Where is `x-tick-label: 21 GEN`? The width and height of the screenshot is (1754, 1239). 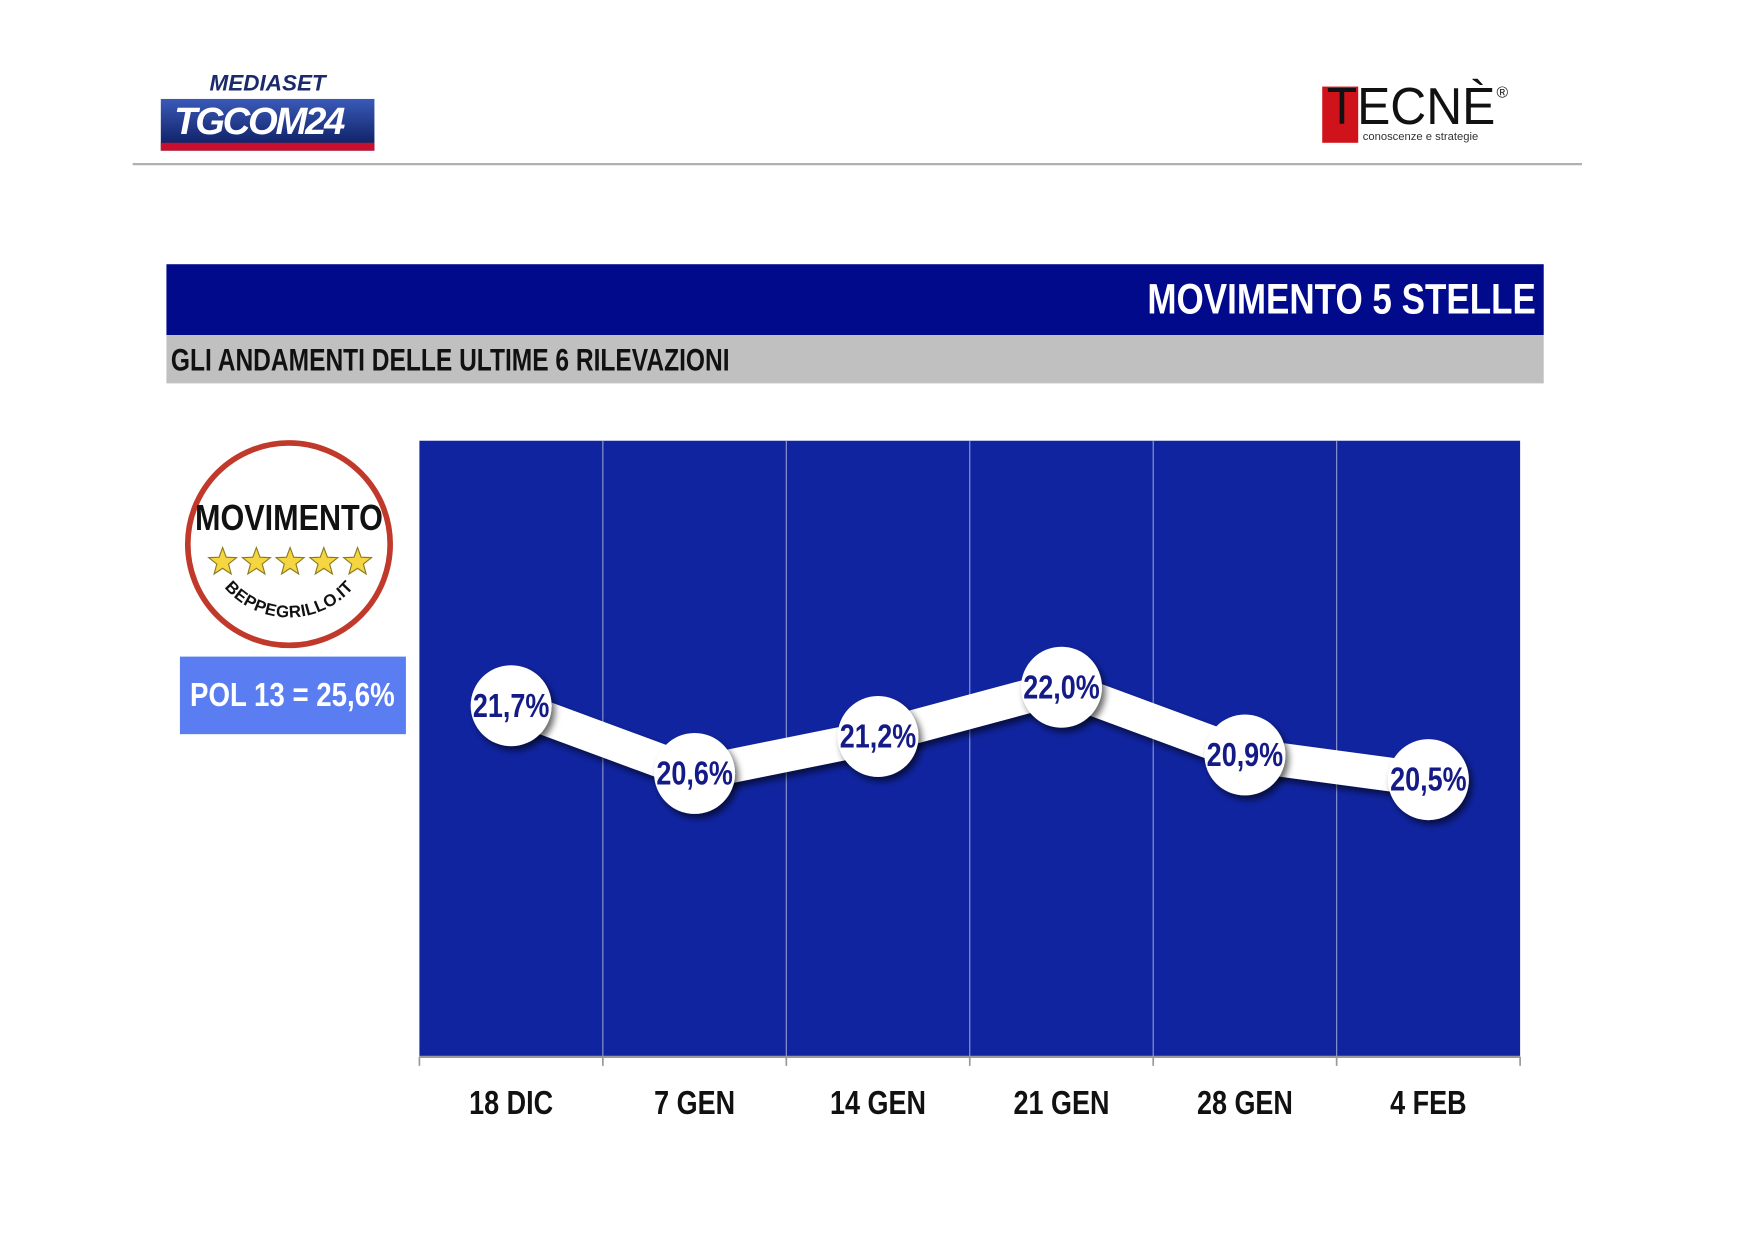
x-tick-label: 21 GEN is located at coordinates (1062, 1103).